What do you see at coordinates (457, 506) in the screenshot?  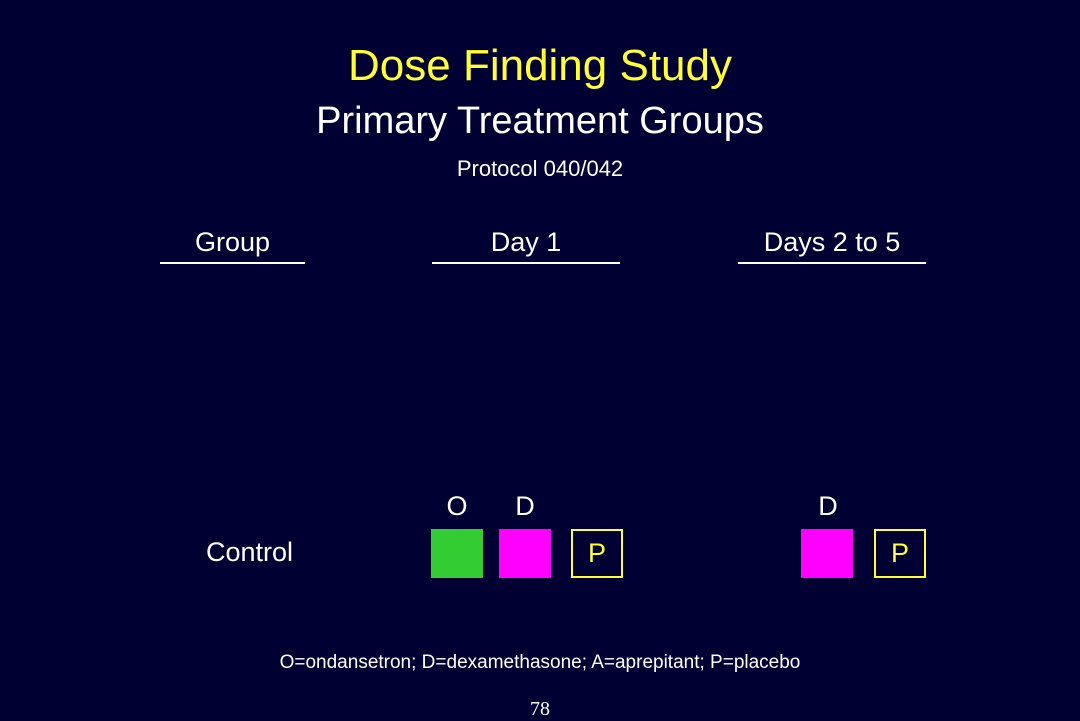 I see `drug-letter-ondansetron: O` at bounding box center [457, 506].